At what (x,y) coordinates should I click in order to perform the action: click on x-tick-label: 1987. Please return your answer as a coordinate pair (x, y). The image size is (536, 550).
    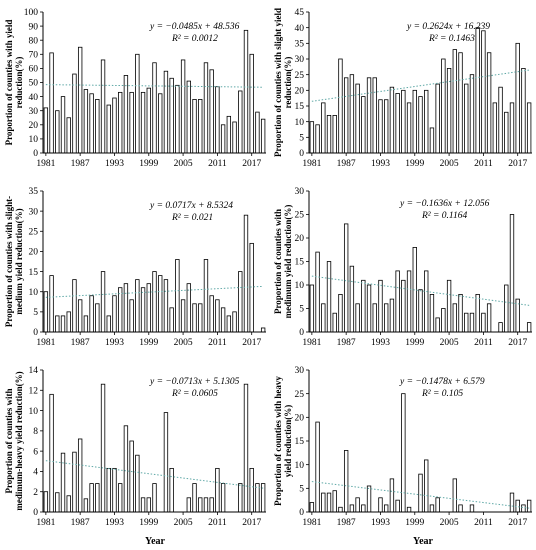
    Looking at the image, I should click on (346, 523).